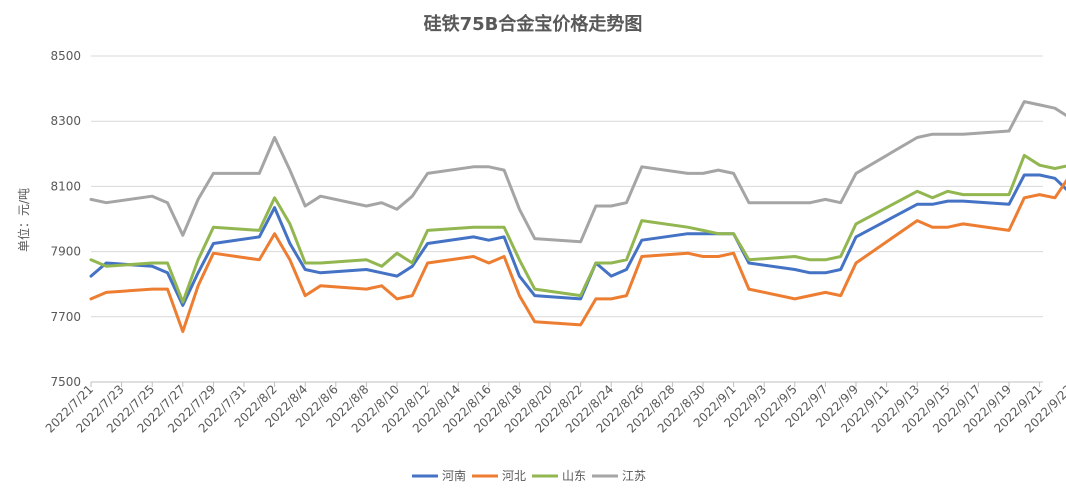  What do you see at coordinates (533, 24) in the screenshot?
I see `chart-title: 硅铁75B合金宝价格走势图` at bounding box center [533, 24].